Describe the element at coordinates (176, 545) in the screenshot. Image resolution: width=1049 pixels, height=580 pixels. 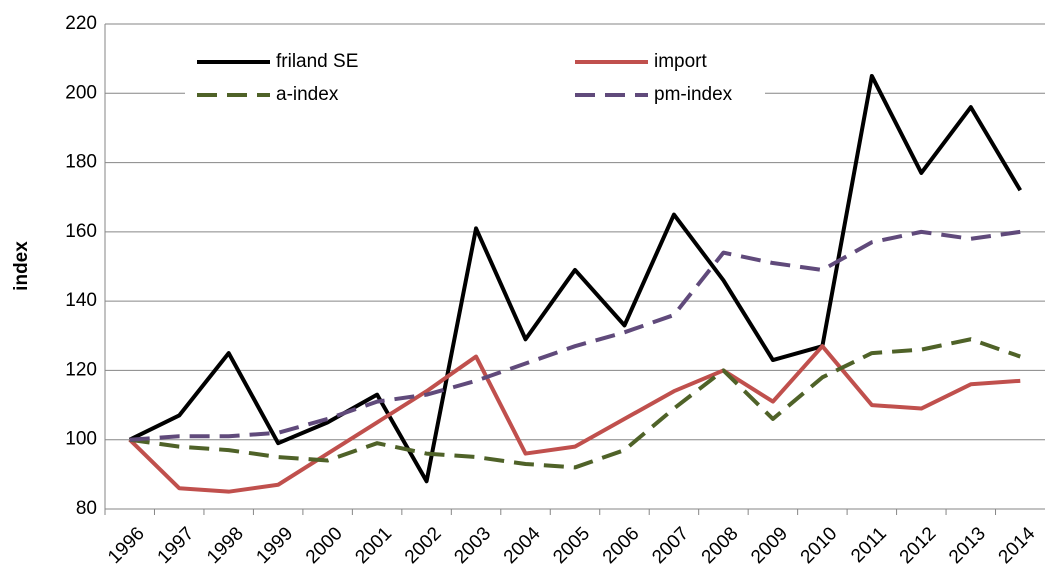
I see `x-tick-label: 1997` at that location.